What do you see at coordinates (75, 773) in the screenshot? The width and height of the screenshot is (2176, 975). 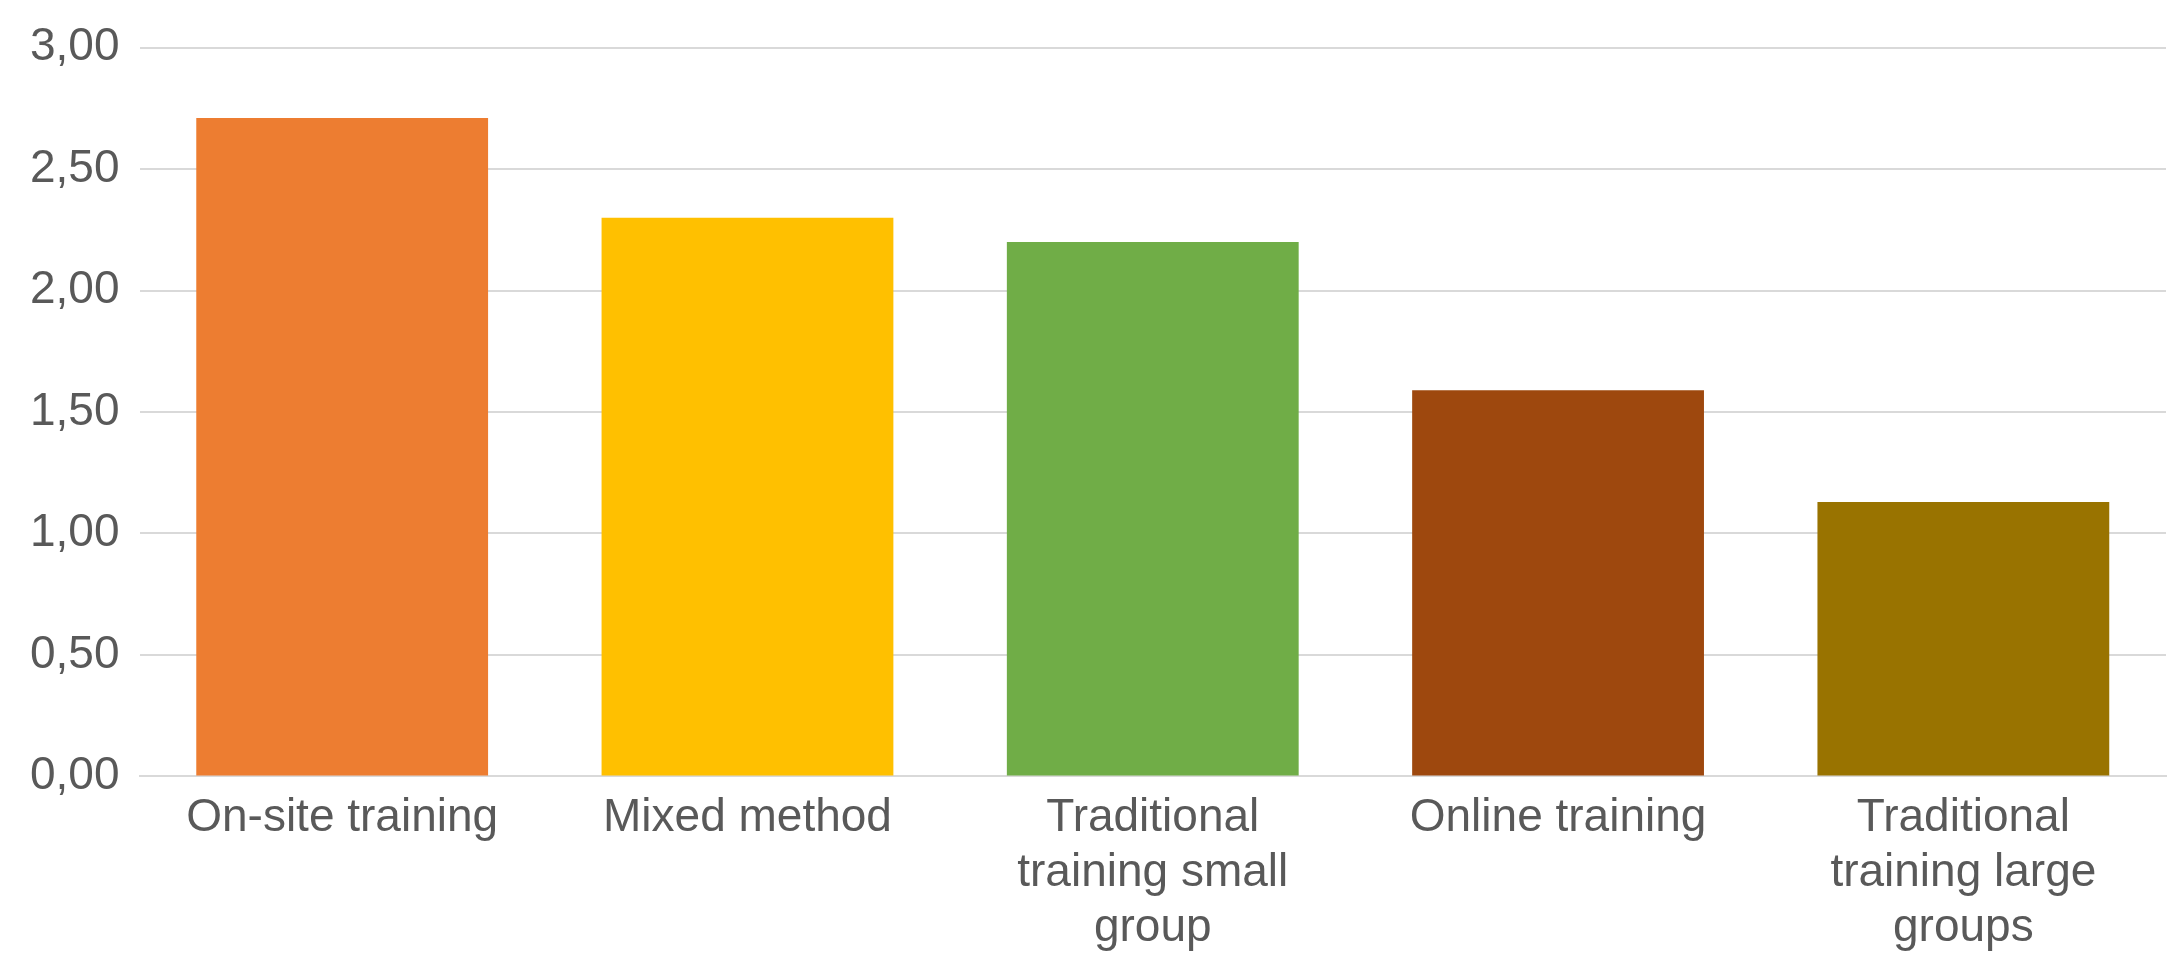 I see `y-tick-label: 0,00` at bounding box center [75, 773].